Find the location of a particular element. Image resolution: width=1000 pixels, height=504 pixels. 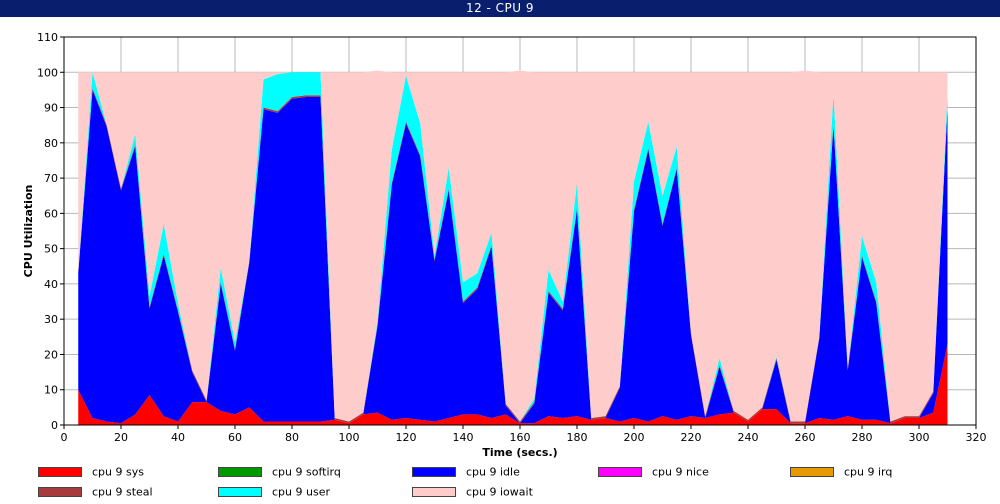

x-tick-label: 120 is located at coordinates (406, 437).